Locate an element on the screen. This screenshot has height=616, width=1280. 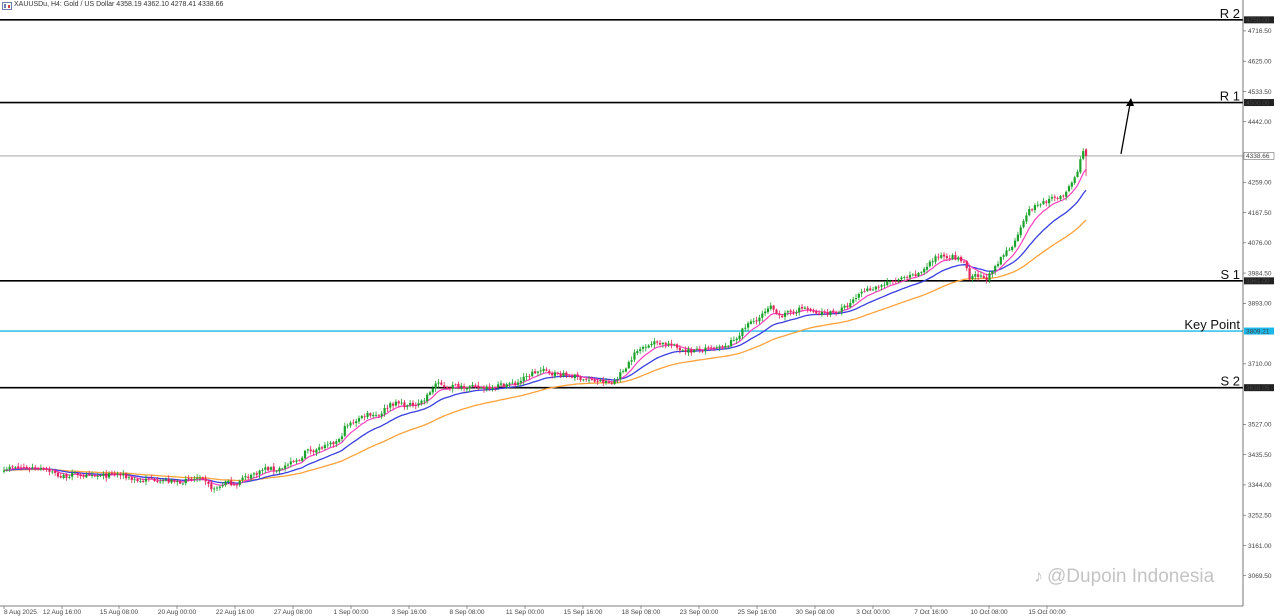
x-tick-label: 7 Oct 16:00 is located at coordinates (931, 612).